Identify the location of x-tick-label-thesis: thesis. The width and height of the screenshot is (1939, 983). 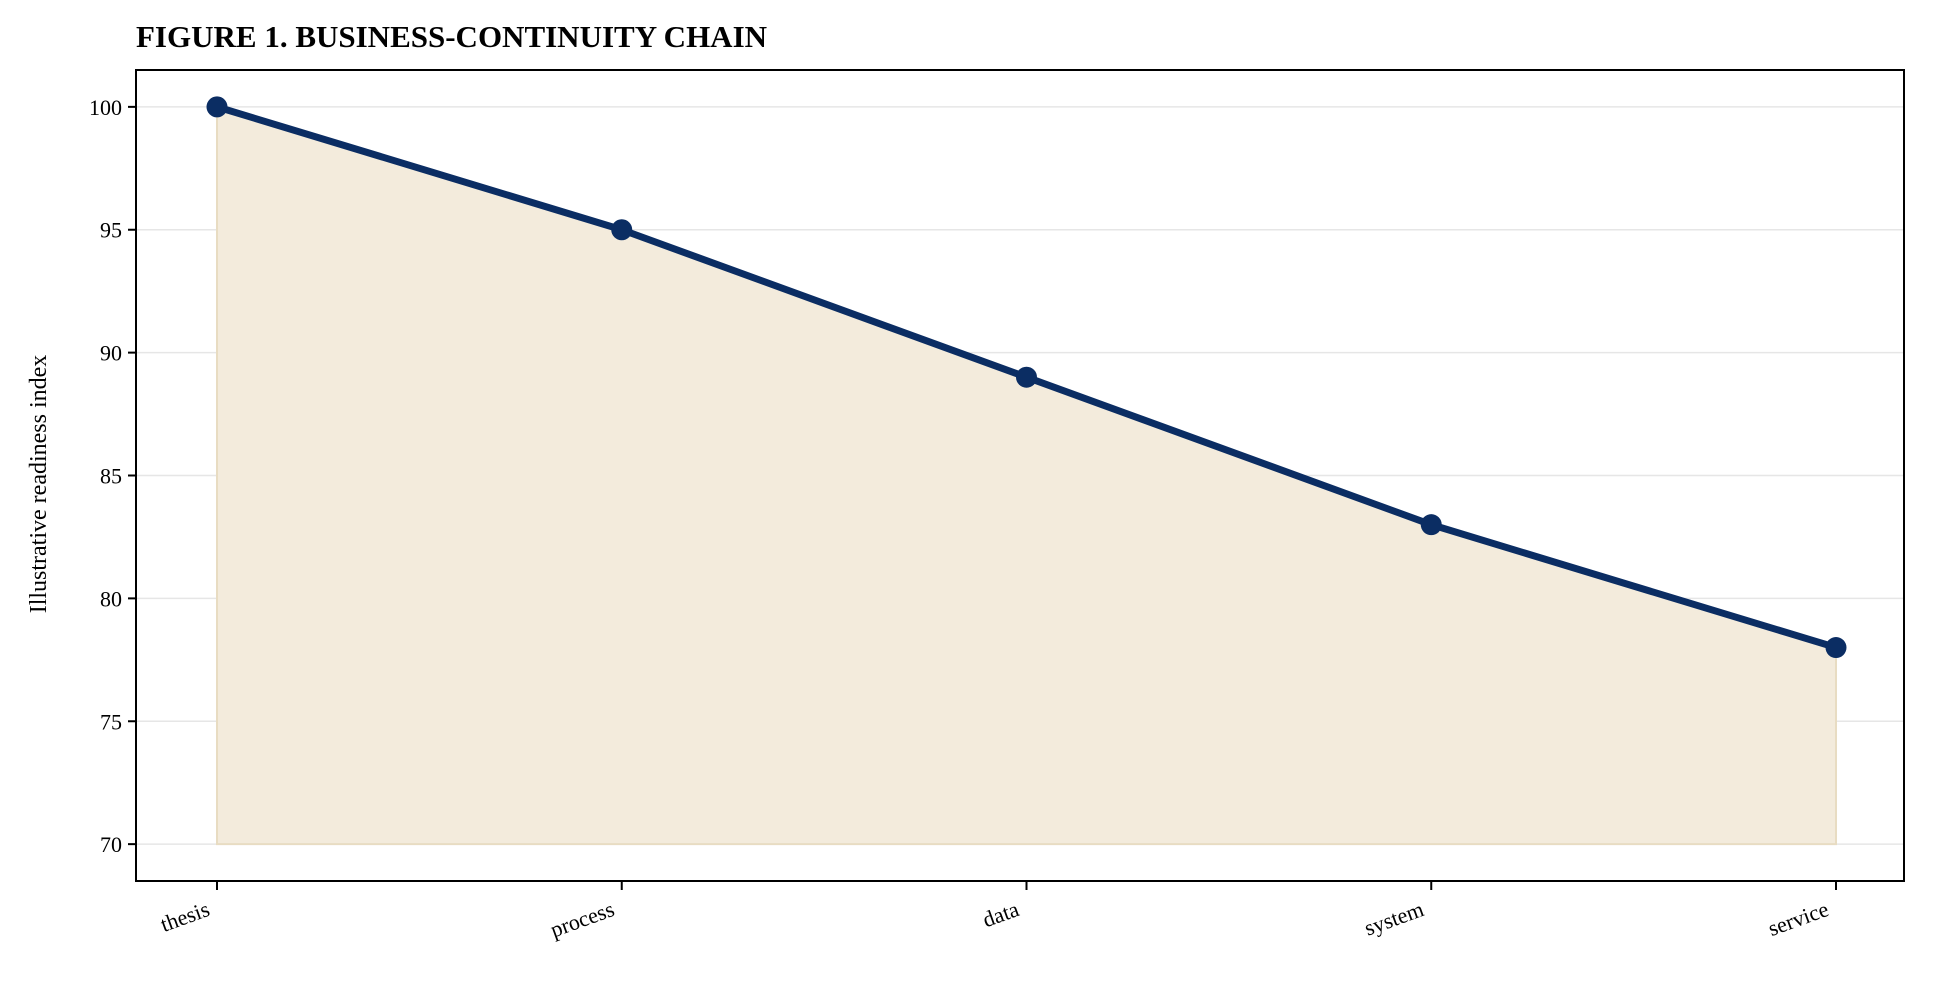
(185, 916).